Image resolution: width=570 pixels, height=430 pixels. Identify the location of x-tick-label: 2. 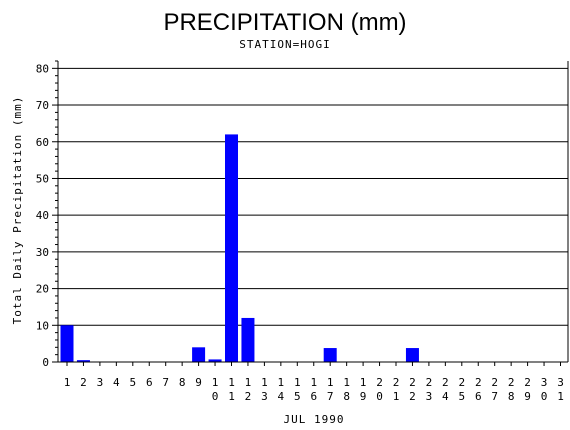
(83, 382).